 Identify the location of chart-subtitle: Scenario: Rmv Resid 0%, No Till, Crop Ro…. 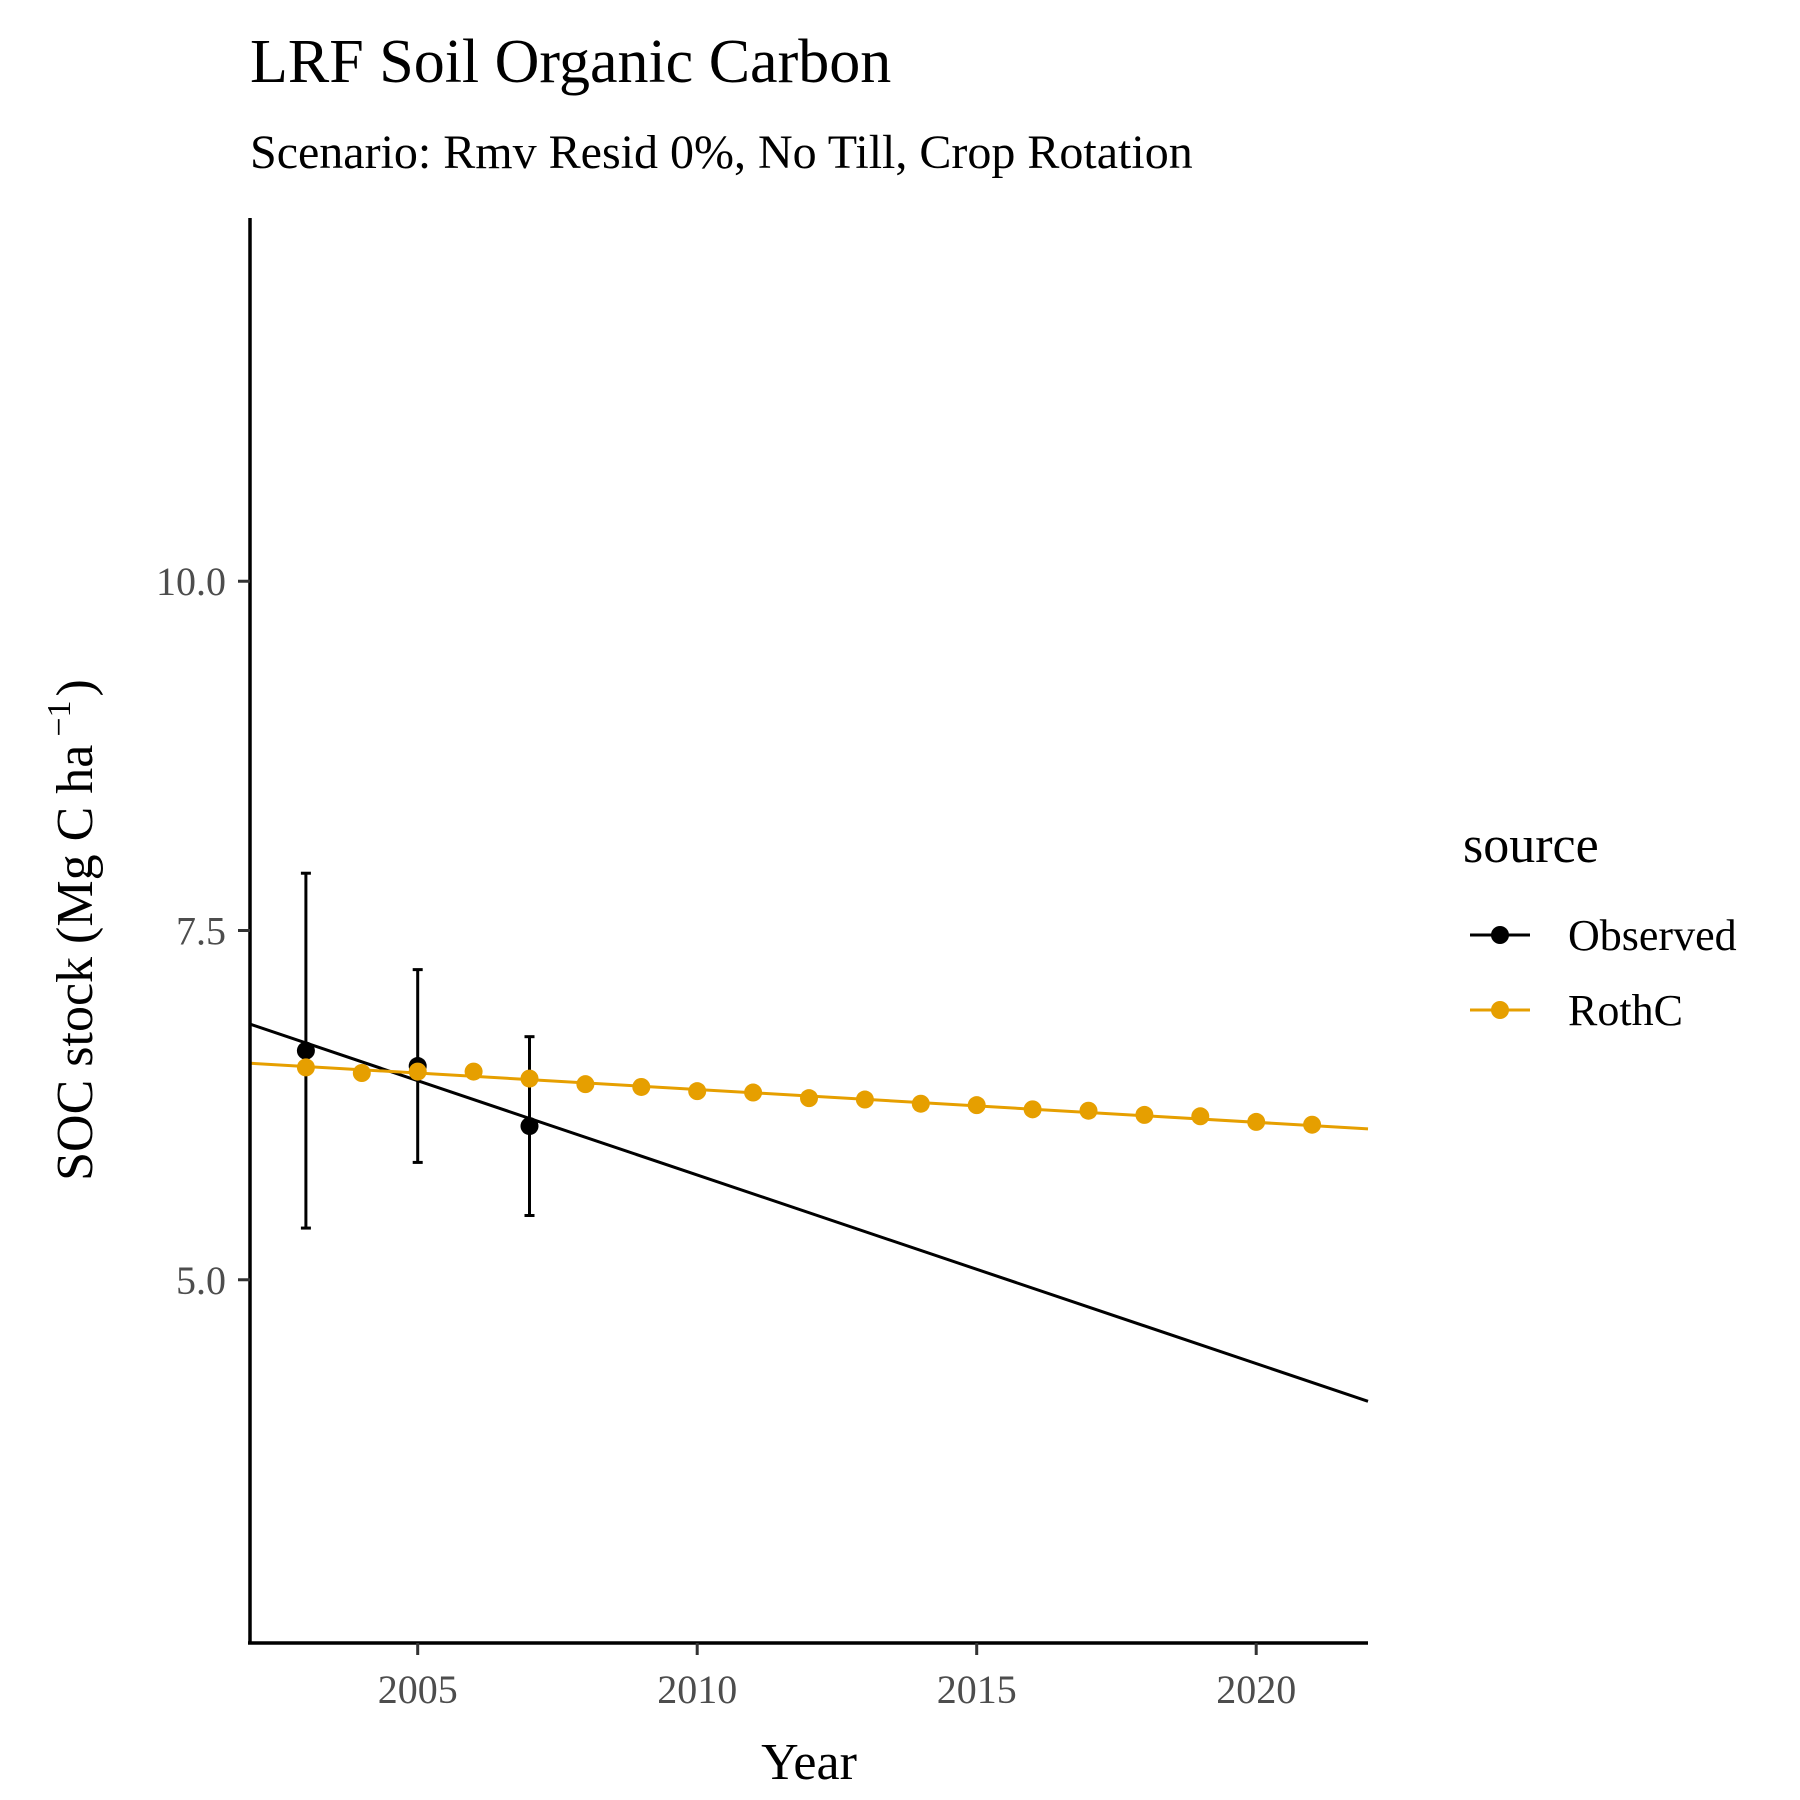
(721, 152).